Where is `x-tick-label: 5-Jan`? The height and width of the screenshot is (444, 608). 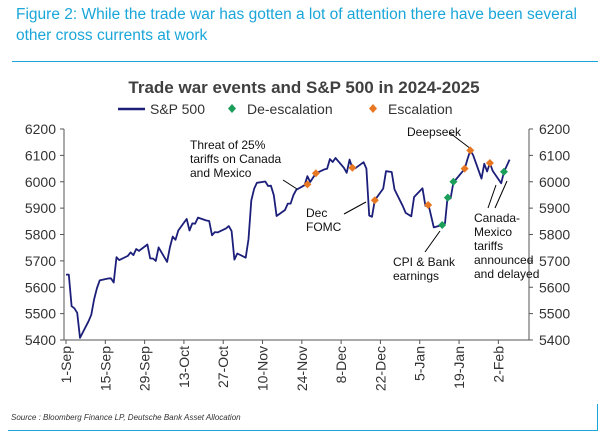 x-tick-label: 5-Jan is located at coordinates (420, 363).